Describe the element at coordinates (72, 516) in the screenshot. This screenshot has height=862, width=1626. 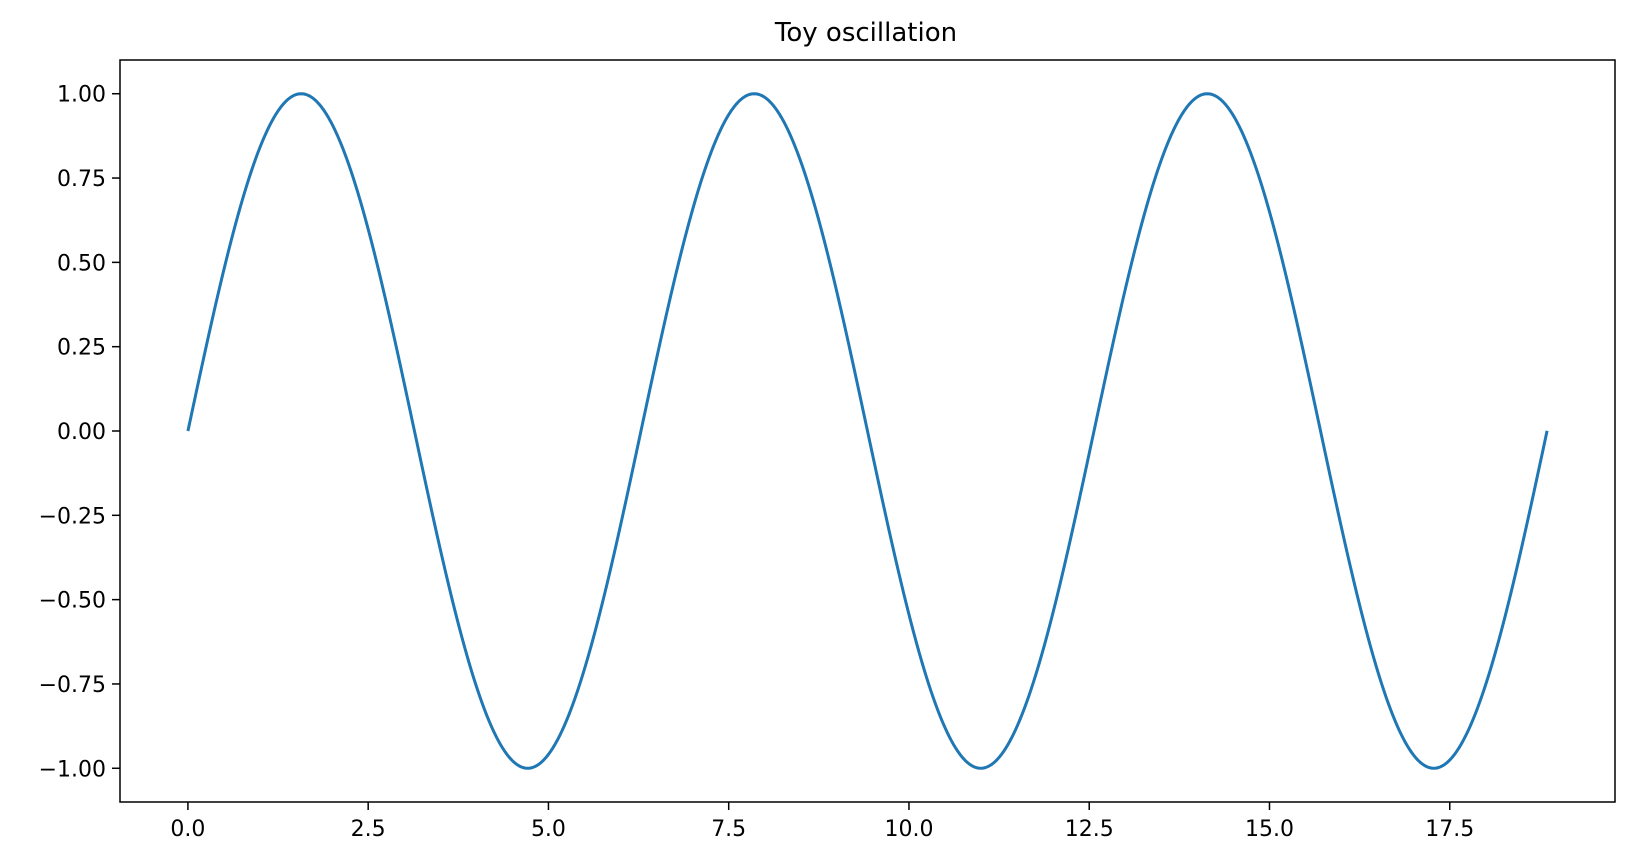
I see `y-tick-label: −0.25` at that location.